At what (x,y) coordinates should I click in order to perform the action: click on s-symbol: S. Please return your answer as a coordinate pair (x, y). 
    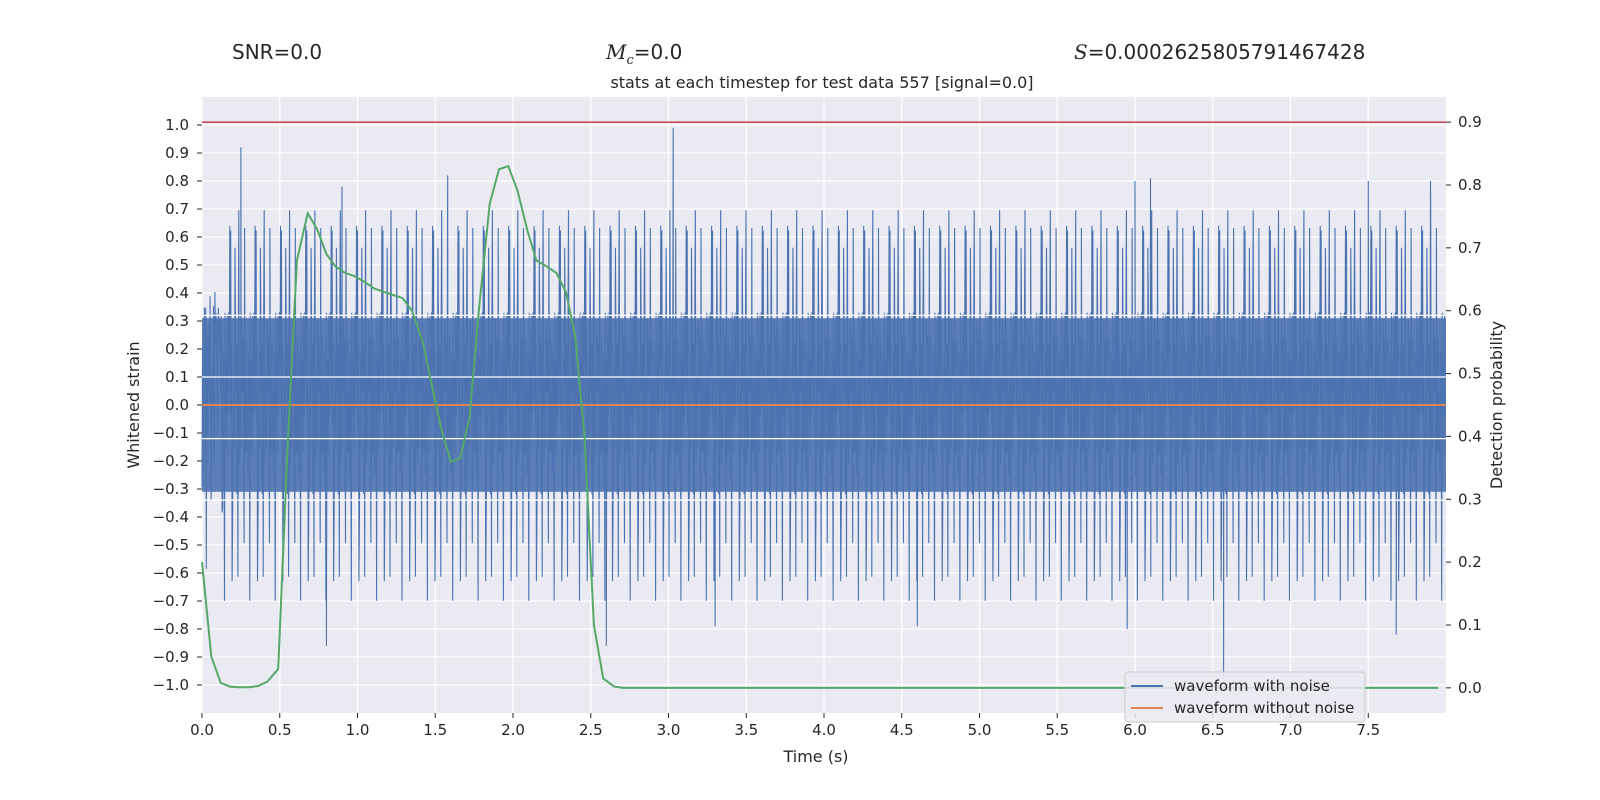
    Looking at the image, I should click on (1081, 52).